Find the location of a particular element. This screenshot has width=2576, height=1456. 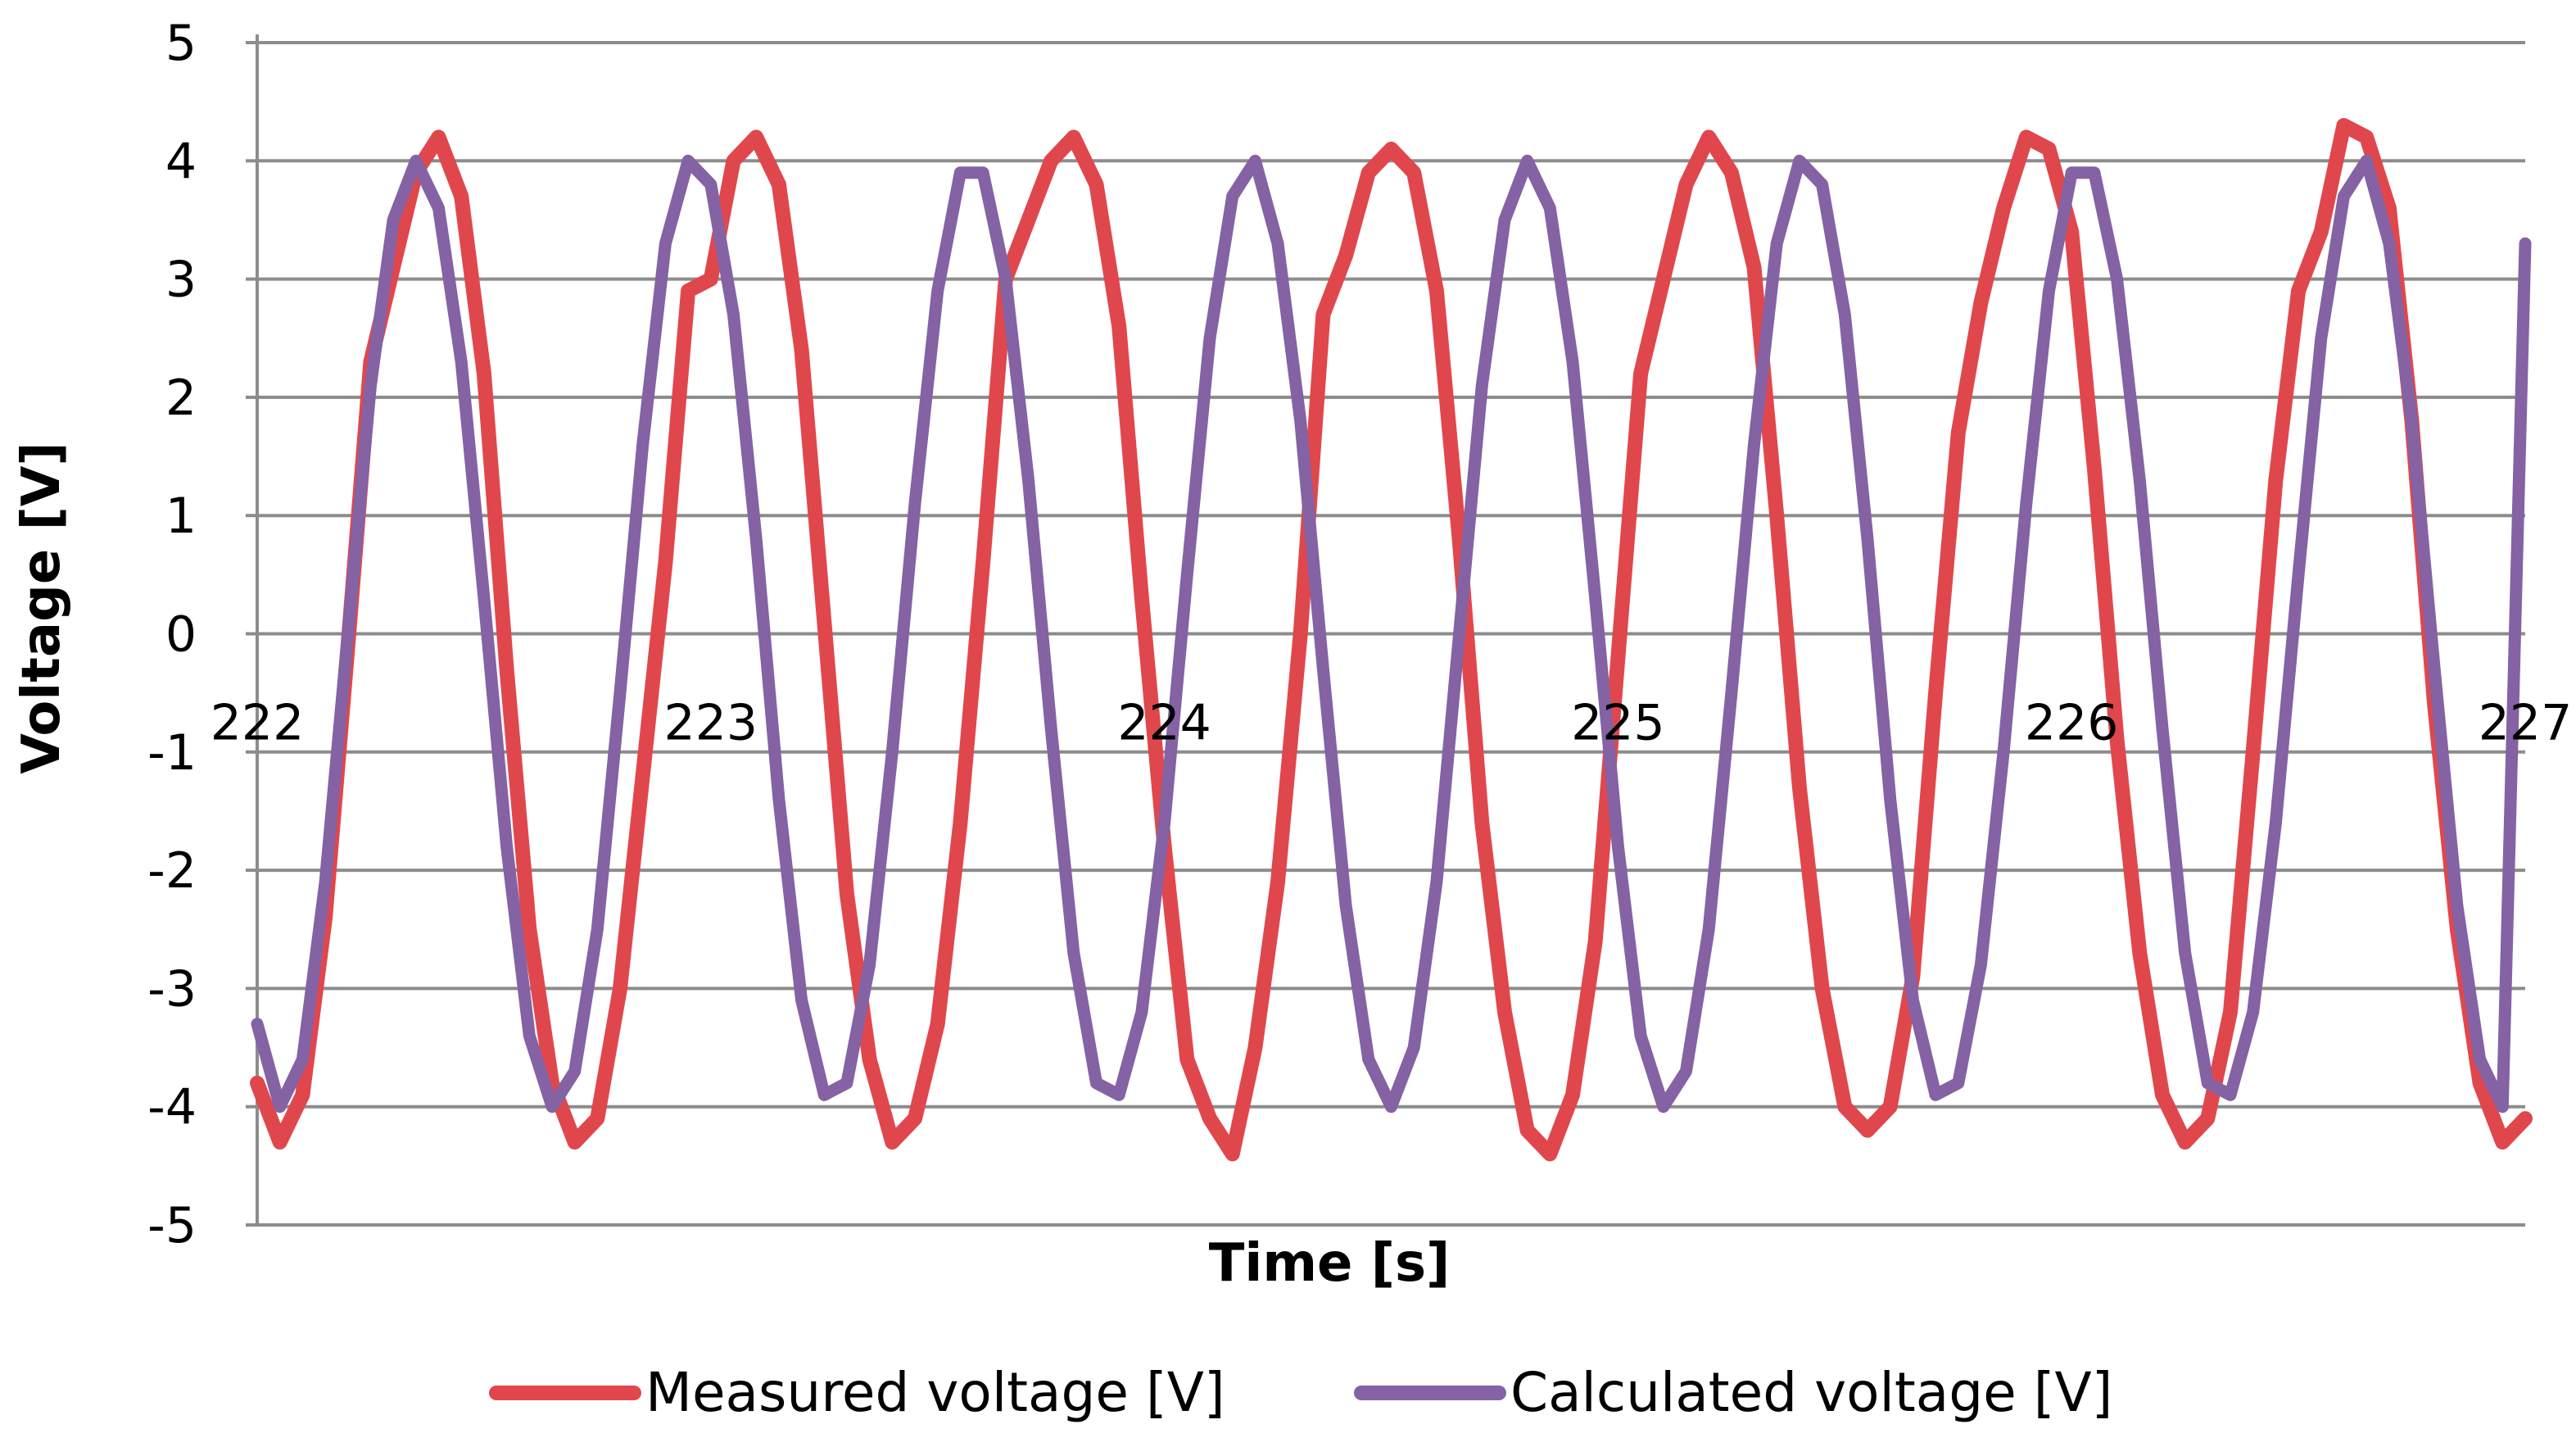

x-tick-label-0: 222 is located at coordinates (258, 724).